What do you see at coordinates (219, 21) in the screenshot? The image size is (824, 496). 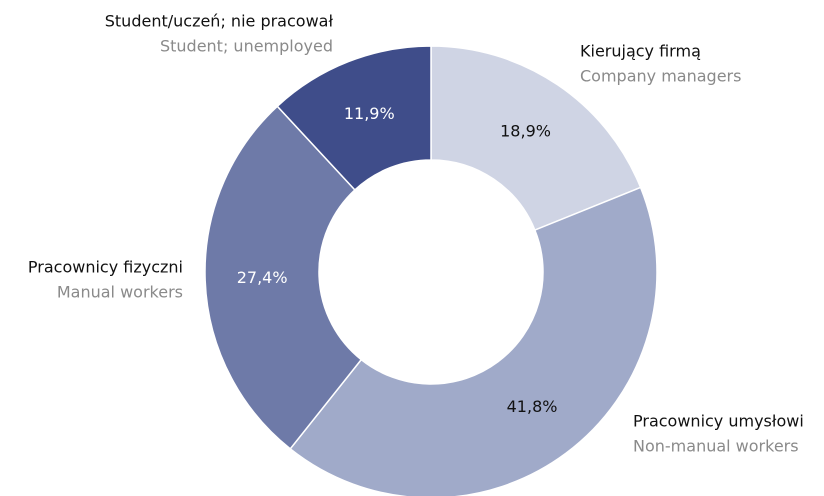 I see `category-label: Student/uczeń; nie pracował` at bounding box center [219, 21].